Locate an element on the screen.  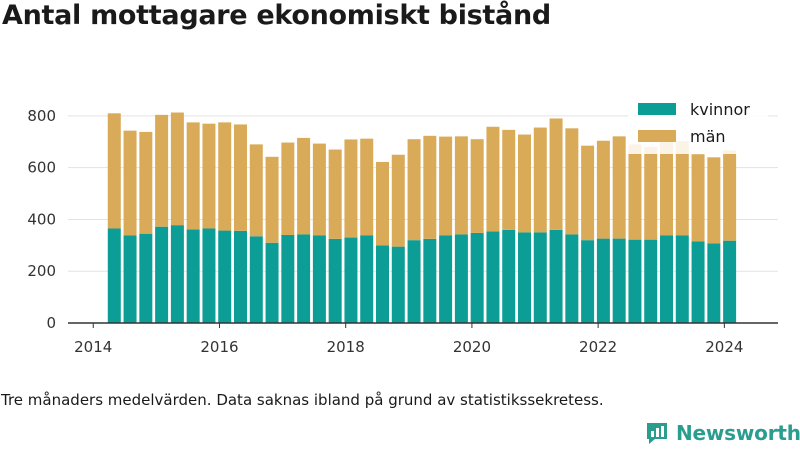
y-tick-label: 200 is located at coordinates (41, 271).